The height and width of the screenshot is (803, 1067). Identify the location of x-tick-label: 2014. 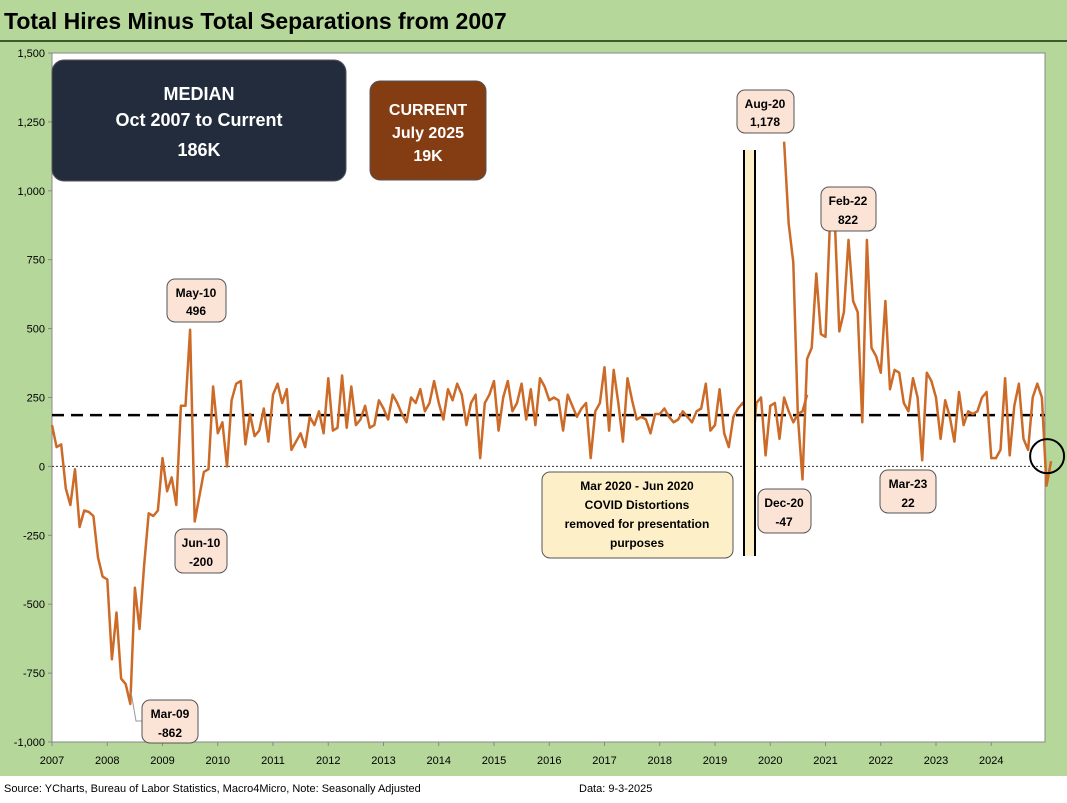
(439, 761).